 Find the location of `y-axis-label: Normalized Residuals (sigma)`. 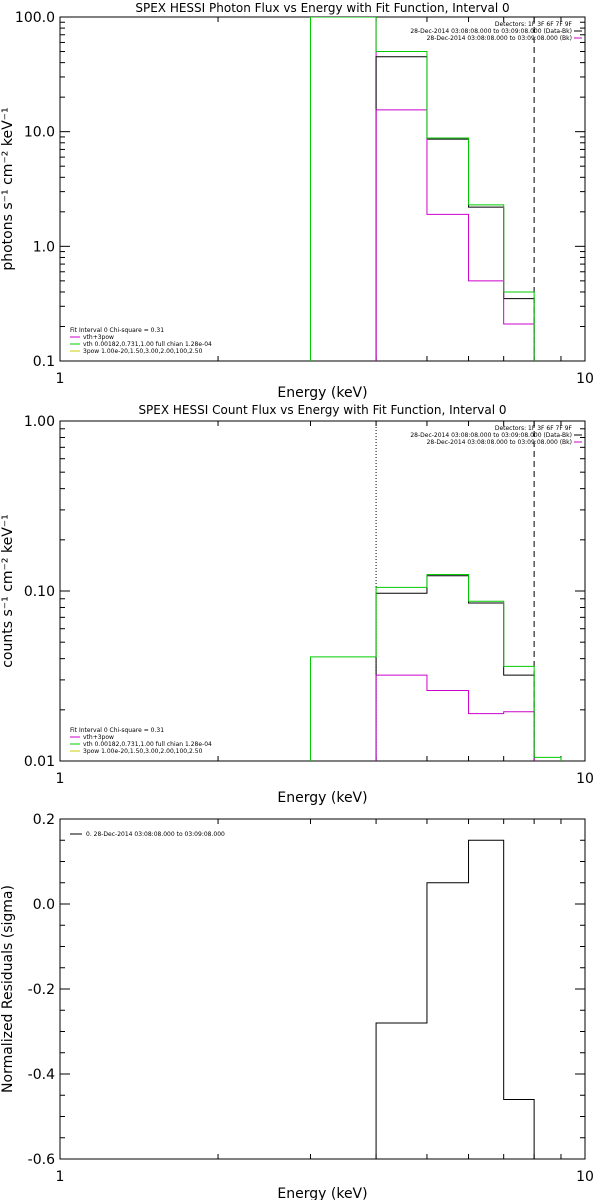

y-axis-label: Normalized Residuals (sigma) is located at coordinates (8, 989).